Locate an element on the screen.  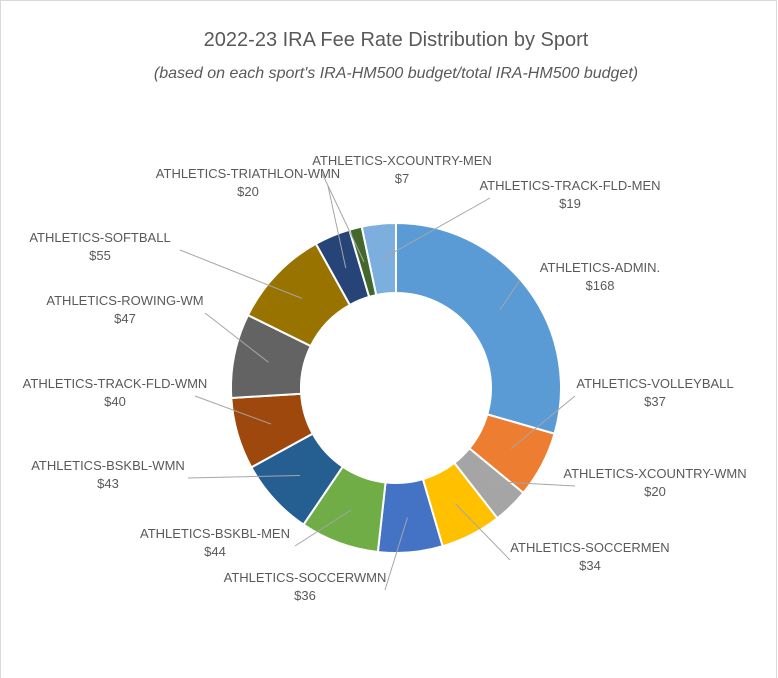
category-label: ATHLETICS-TRACK-FLD-MEN is located at coordinates (569, 185).